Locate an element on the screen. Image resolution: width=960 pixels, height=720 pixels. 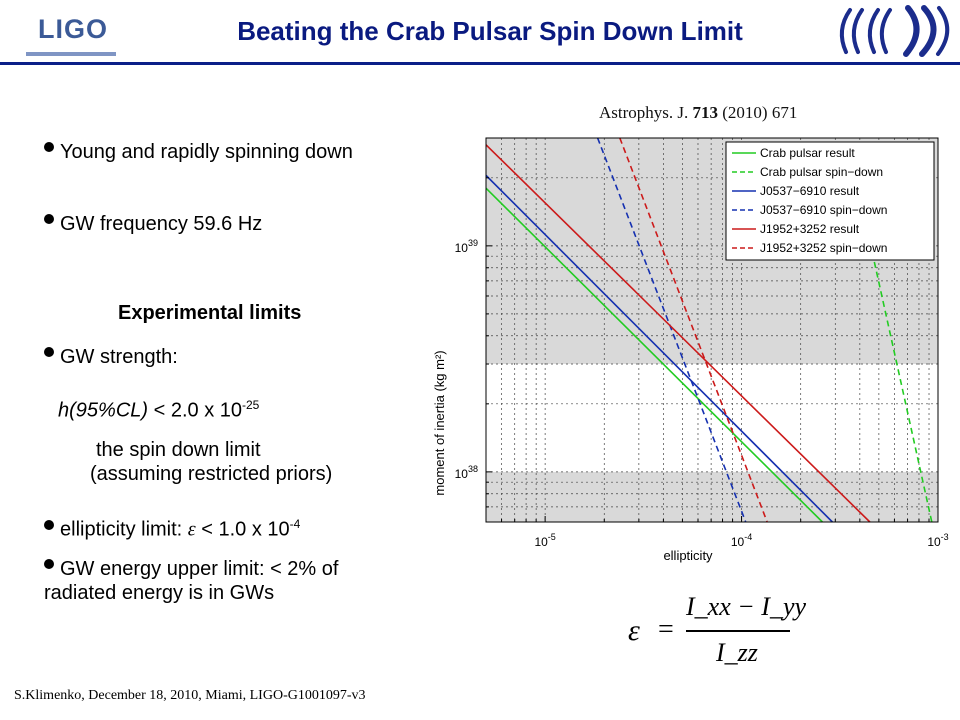
bullet-ellipticity: ellipticity limit: ε < 1.0 x 10-4 is located at coordinates (172, 527).